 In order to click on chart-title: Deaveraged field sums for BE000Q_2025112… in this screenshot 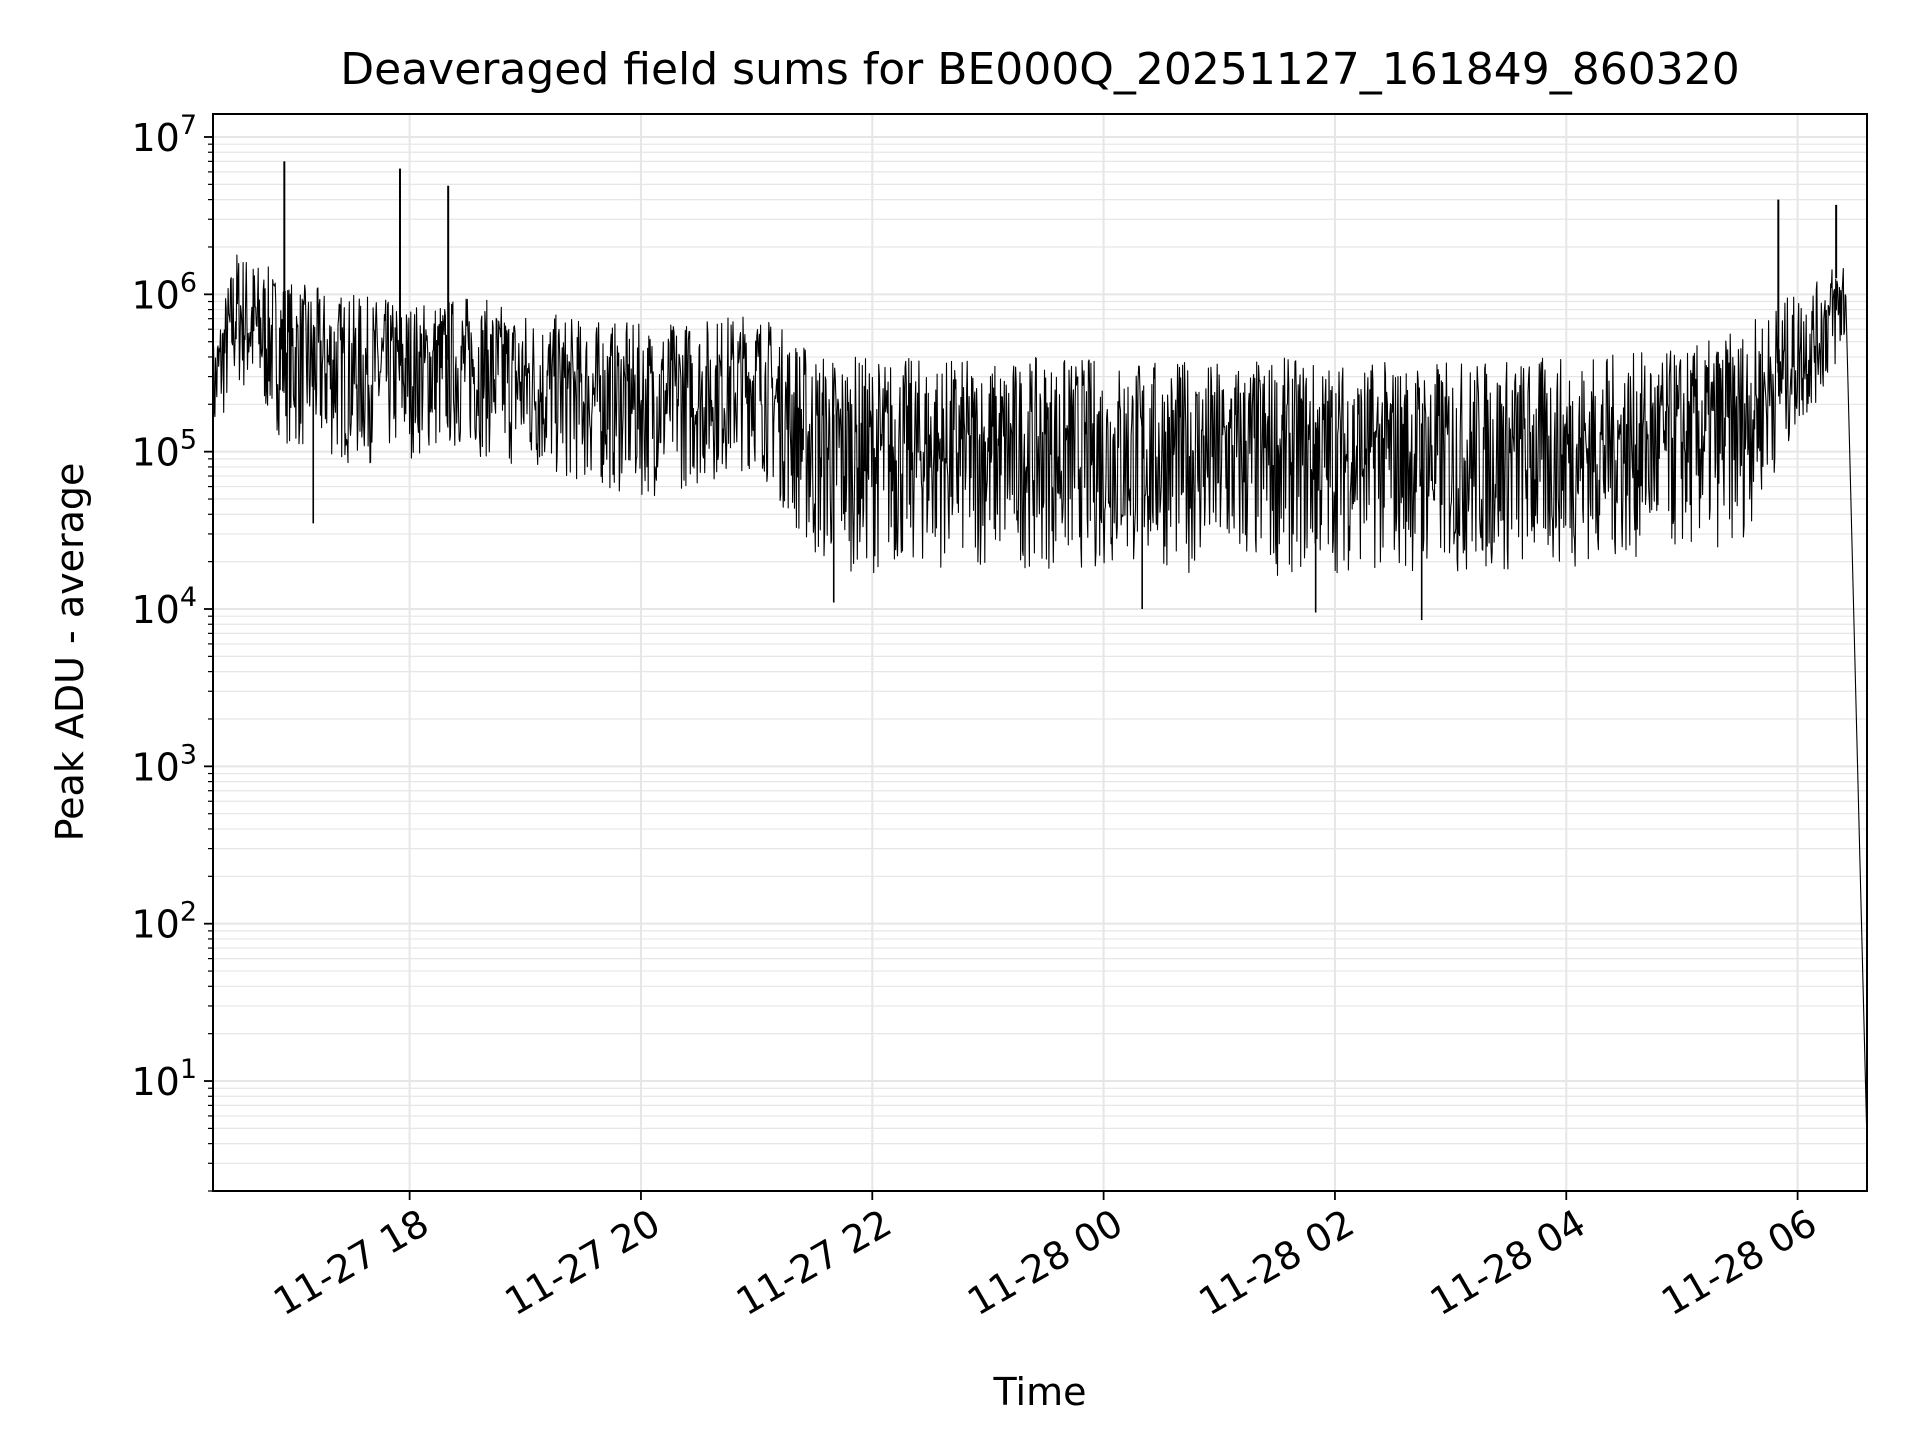, I will do `click(1039, 69)`.